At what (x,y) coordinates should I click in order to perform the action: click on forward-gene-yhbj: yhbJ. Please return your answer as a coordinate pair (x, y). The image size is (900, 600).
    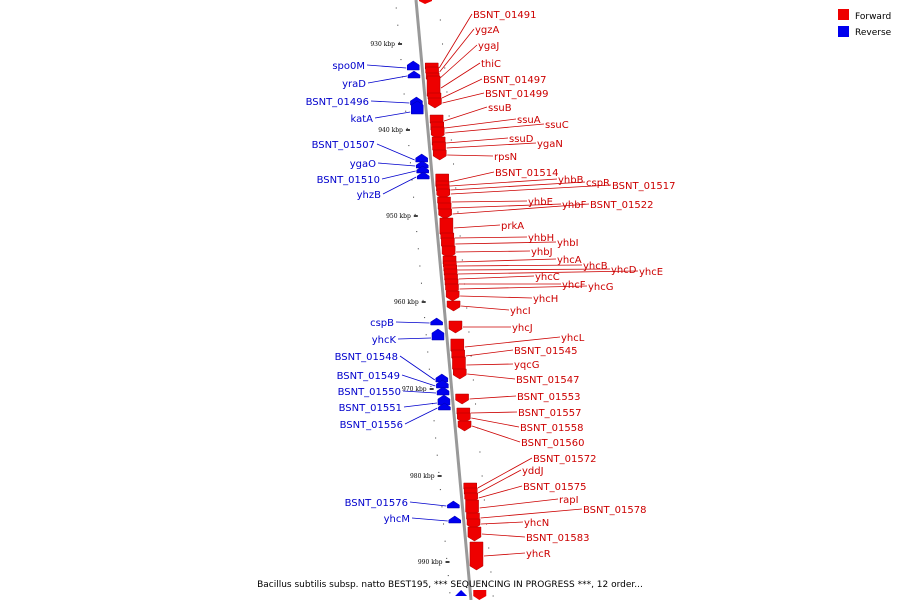
    Looking at the image, I should click on (497, 252).